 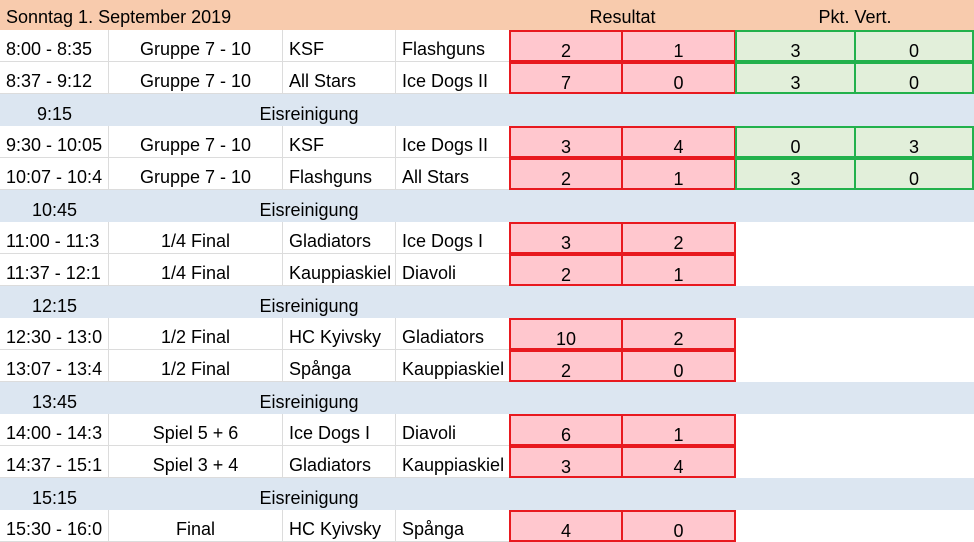 I want to click on points-header: Pkt. Vert., so click(x=855, y=17).